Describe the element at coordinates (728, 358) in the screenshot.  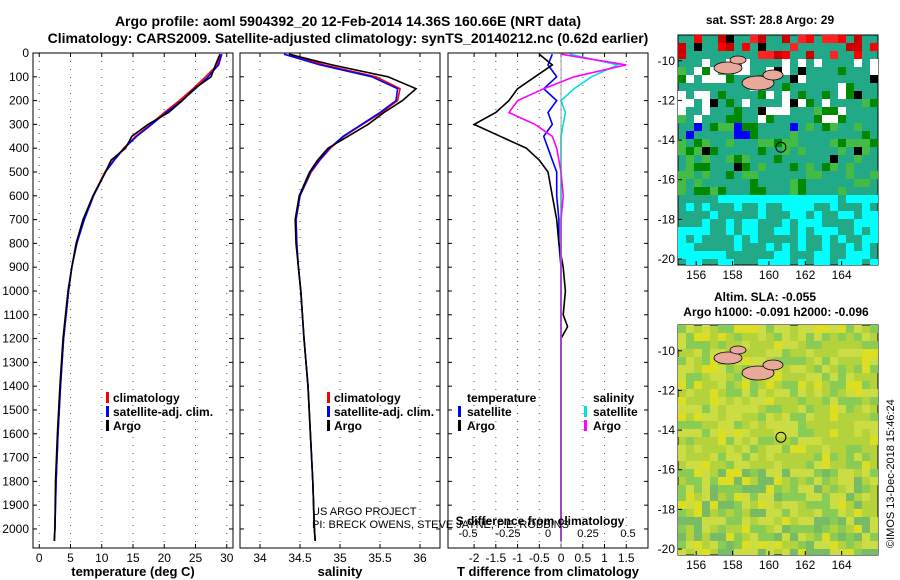
I see `land-island` at that location.